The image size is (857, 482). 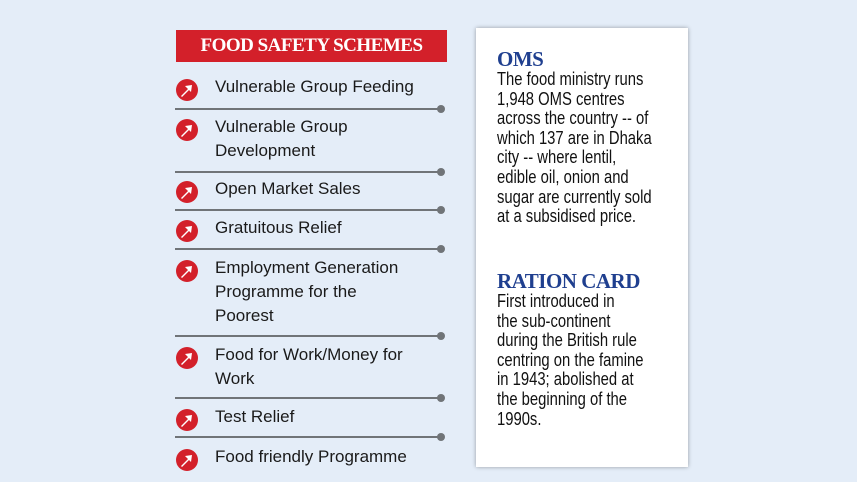 I want to click on scheme-label: Programme for the, so click(x=286, y=291).